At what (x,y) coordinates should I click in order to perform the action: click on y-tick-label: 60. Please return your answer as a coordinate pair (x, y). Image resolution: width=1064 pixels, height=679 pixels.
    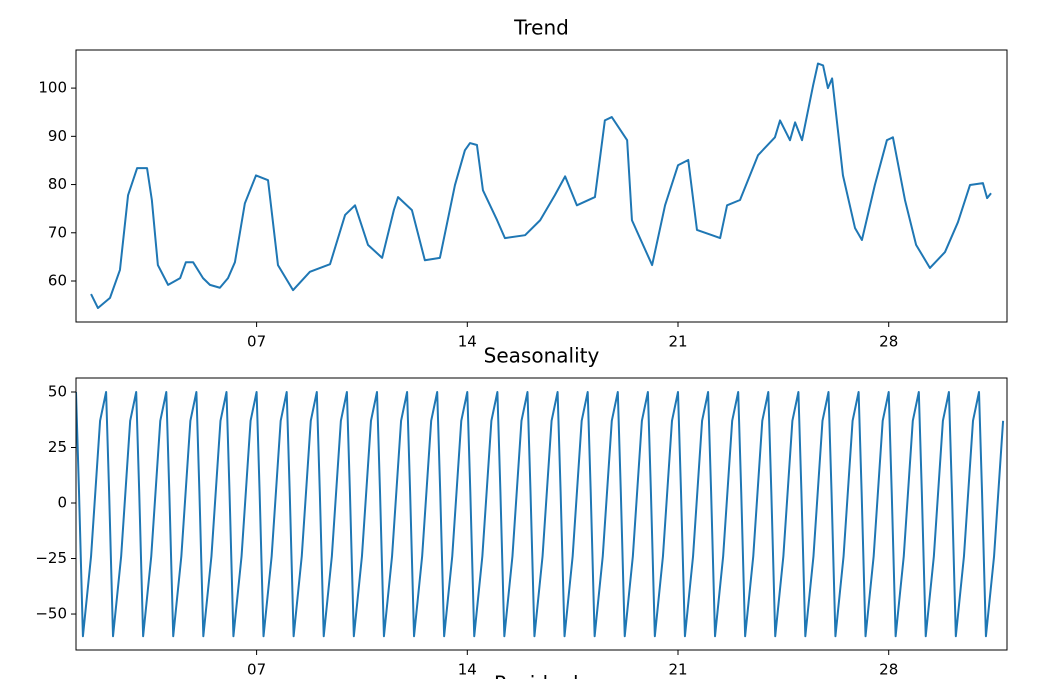
    Looking at the image, I should click on (57, 281).